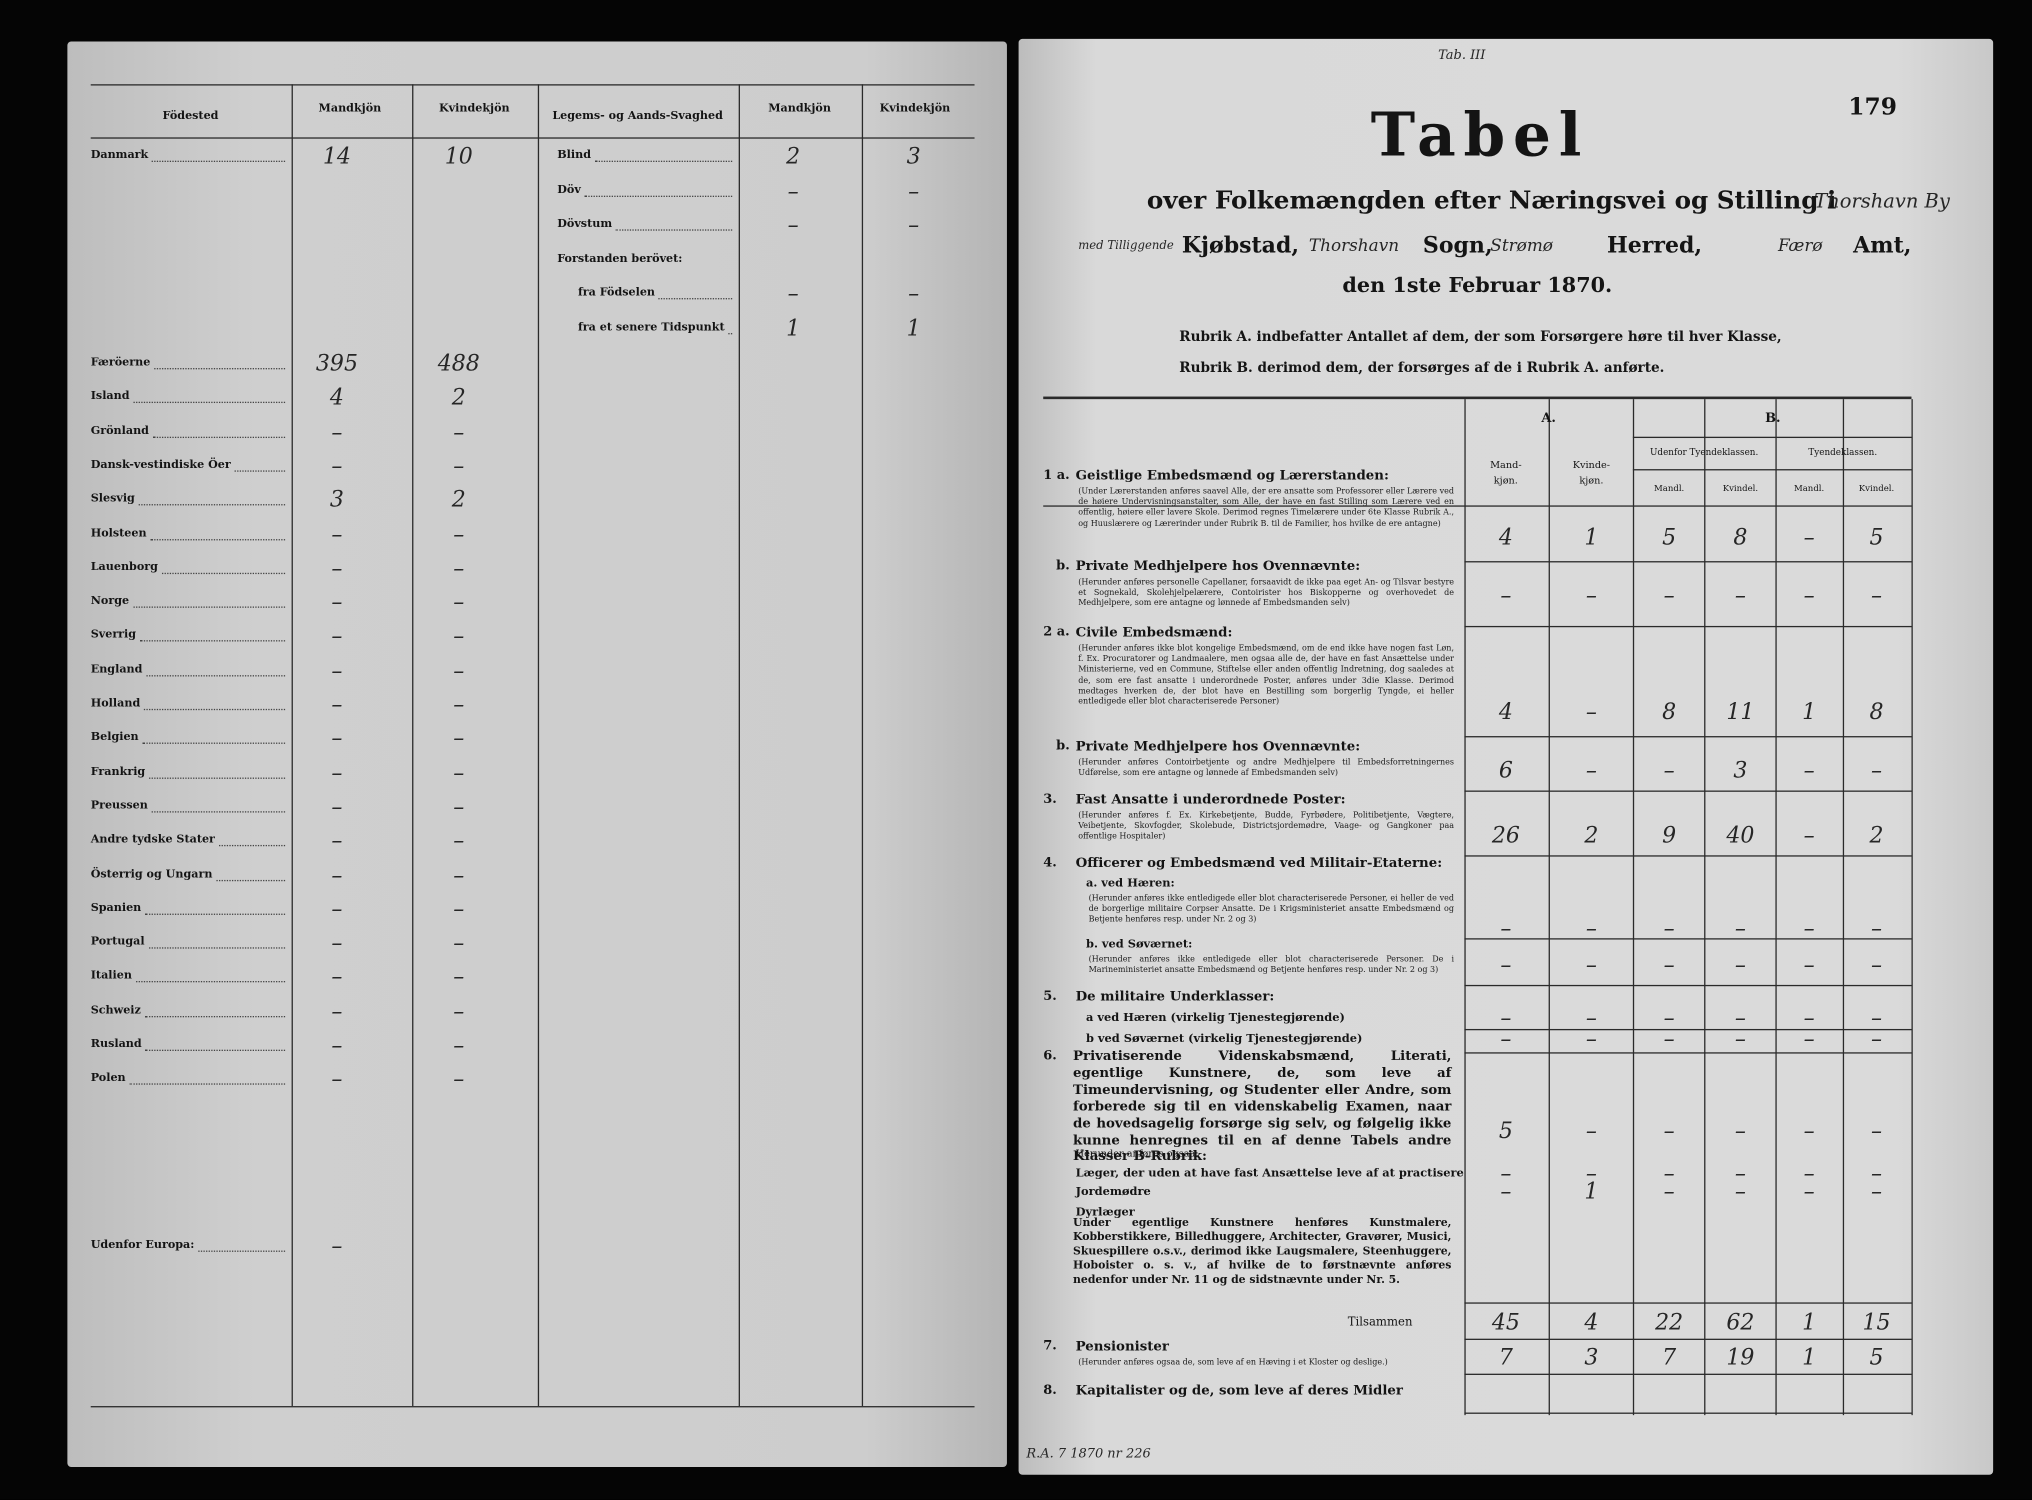  What do you see at coordinates (1654, 246) in the screenshot?
I see `location-label: Herred,` at bounding box center [1654, 246].